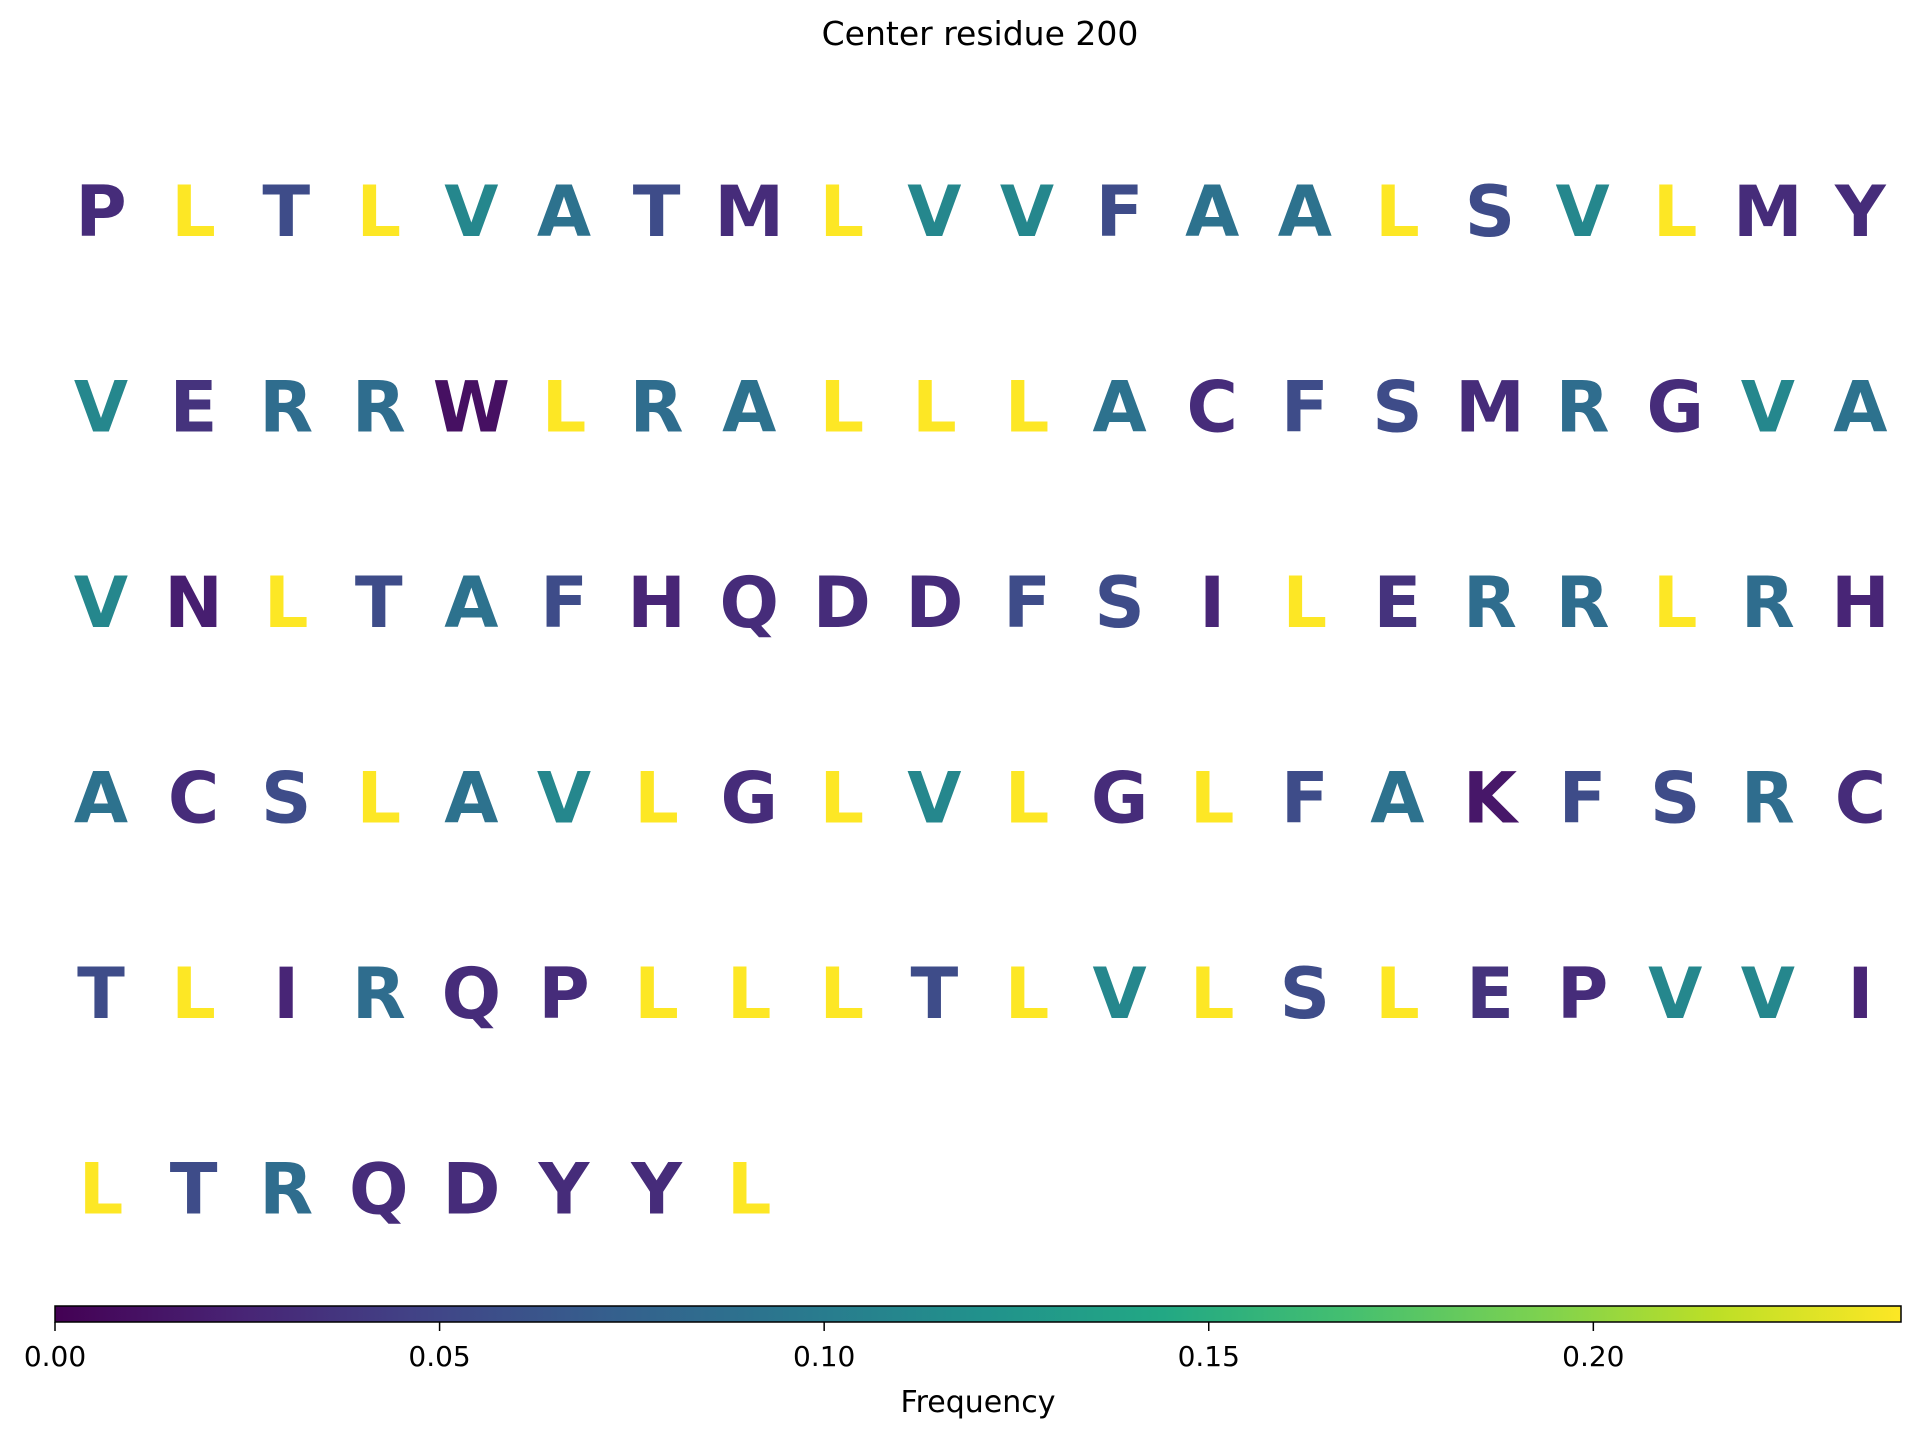 The width and height of the screenshot is (1917, 1430). Describe the element at coordinates (55, 1356) in the screenshot. I see `colorbar-tick-label: 0.00` at that location.